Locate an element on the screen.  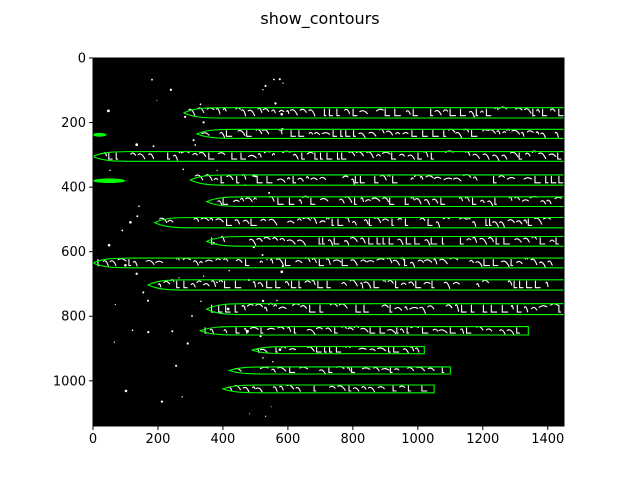
x-tick-label: 400 is located at coordinates (223, 439).